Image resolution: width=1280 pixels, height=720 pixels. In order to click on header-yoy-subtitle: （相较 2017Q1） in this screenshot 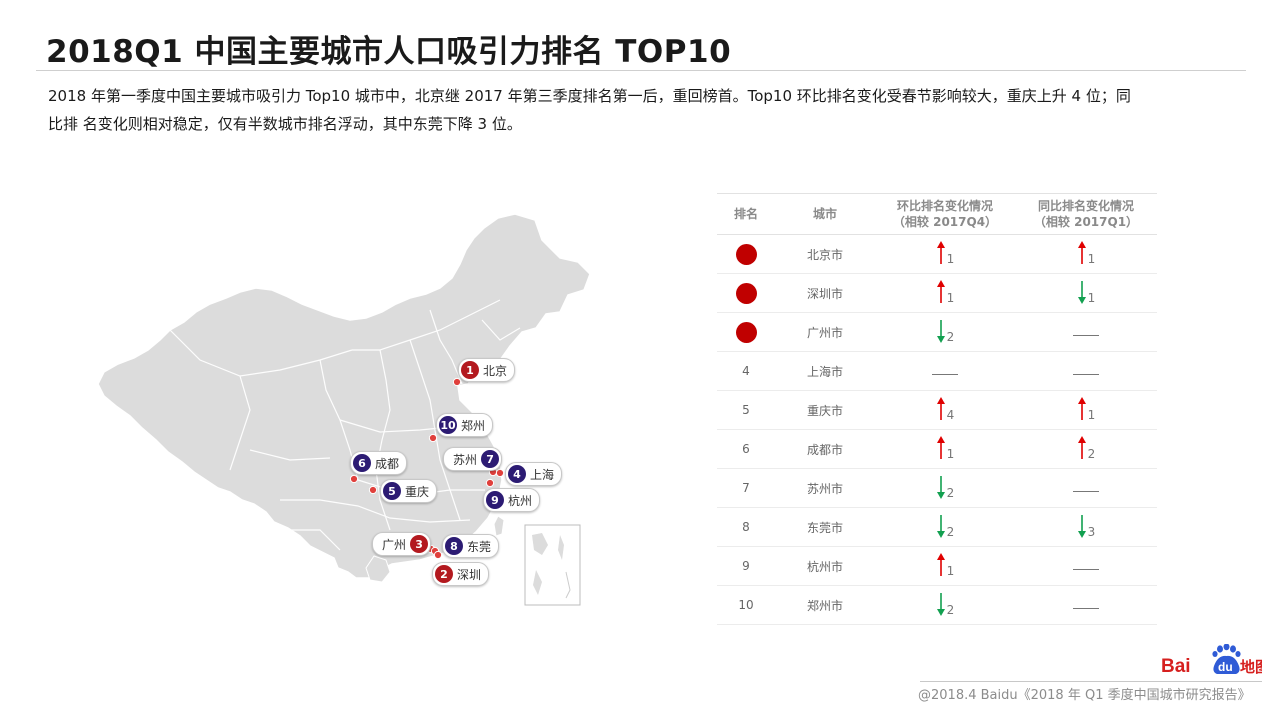, I will do `click(1086, 222)`.